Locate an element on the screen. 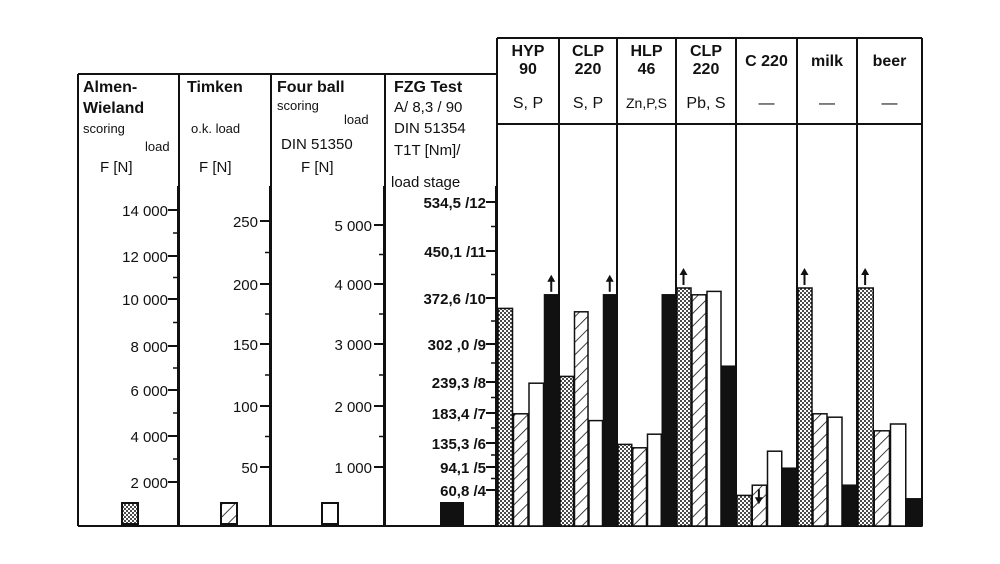 The height and width of the screenshot is (564, 1000). scale-almen: Almen- Wieland scoring load F [N] is located at coordinates (131, 302).